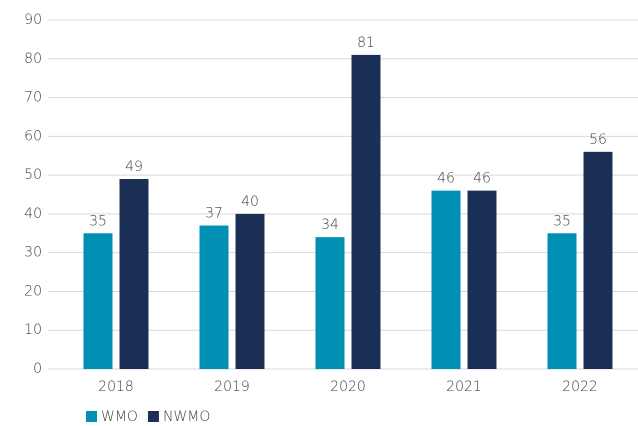  What do you see at coordinates (366, 43) in the screenshot?
I see `data-label: 81` at bounding box center [366, 43].